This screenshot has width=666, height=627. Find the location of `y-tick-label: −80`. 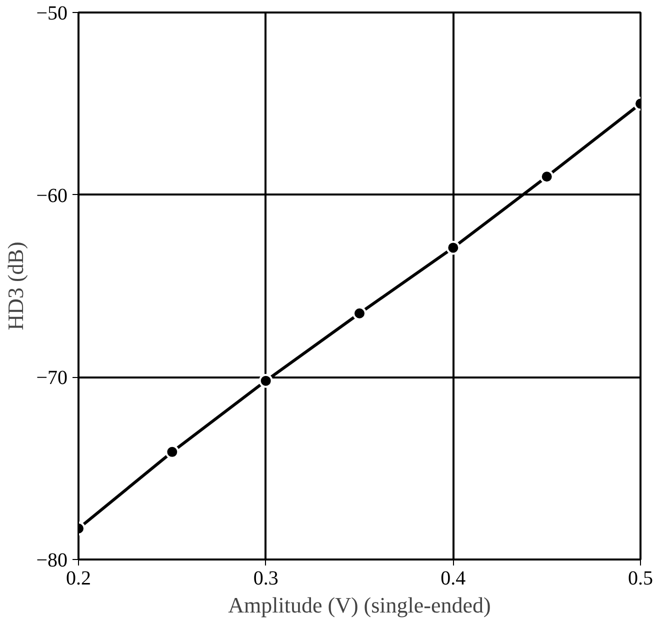

y-tick-label: −80 is located at coordinates (52, 561).